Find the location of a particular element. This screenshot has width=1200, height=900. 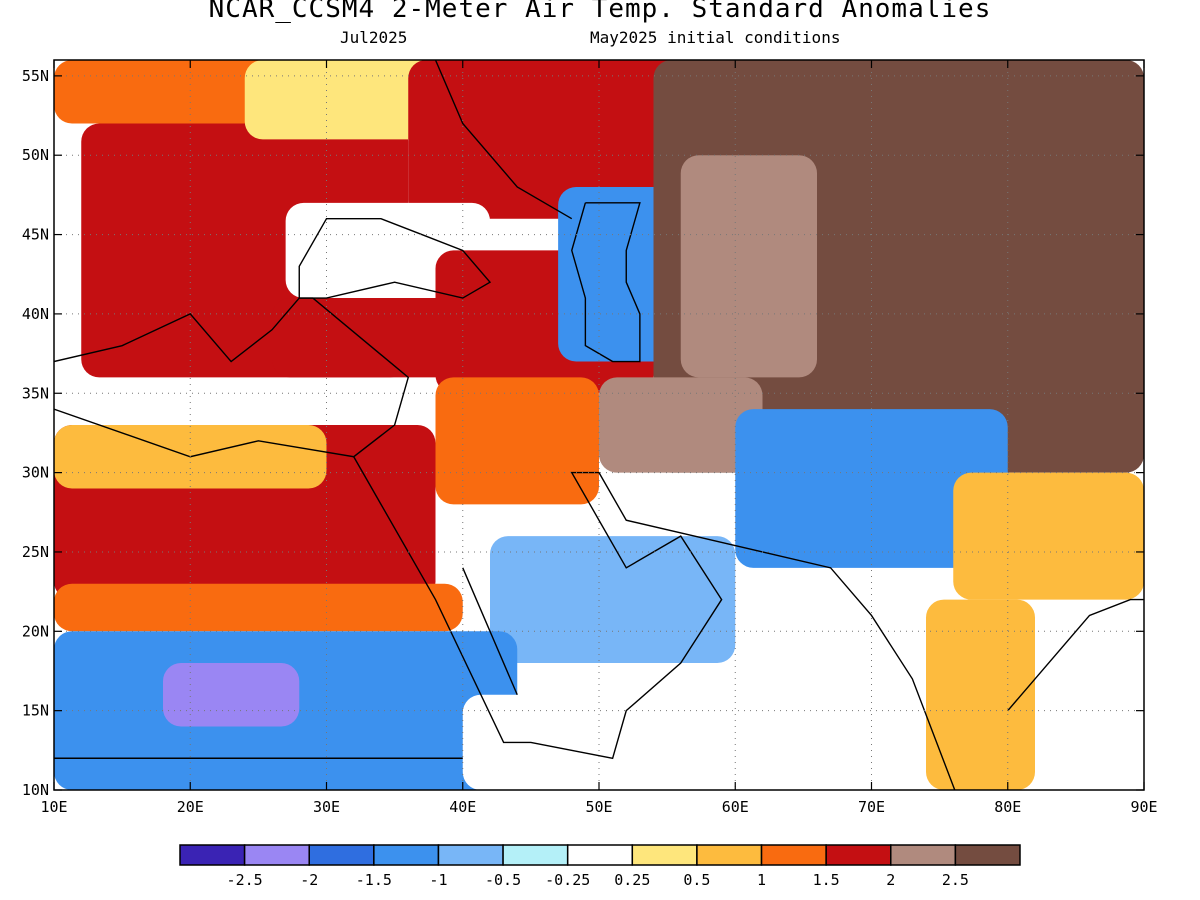

lon-label: 60E is located at coordinates (735, 807).